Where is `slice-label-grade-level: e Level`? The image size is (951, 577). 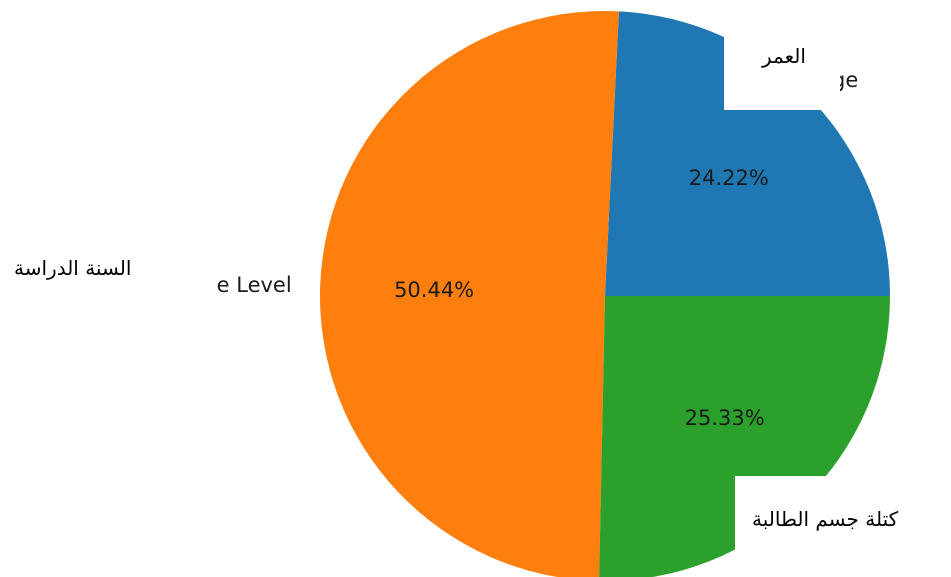
slice-label-grade-level: e Level is located at coordinates (254, 285).